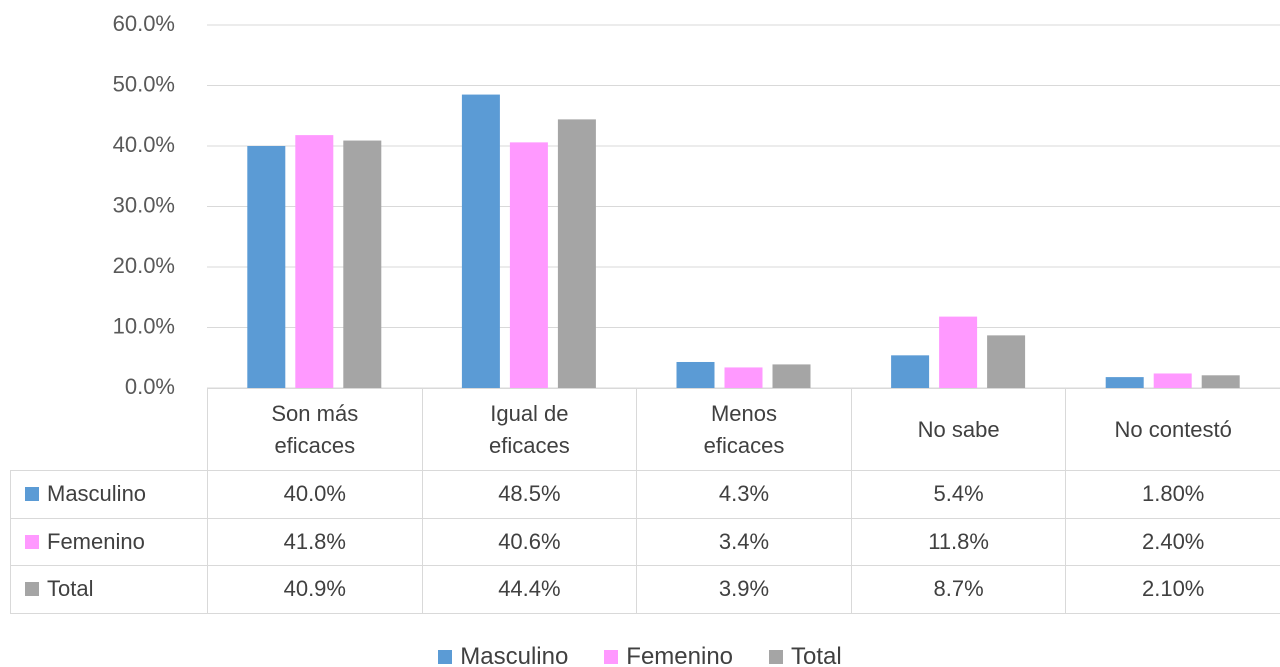  Describe the element at coordinates (144, 265) in the screenshot. I see `y-tick-label: 20.0%` at that location.